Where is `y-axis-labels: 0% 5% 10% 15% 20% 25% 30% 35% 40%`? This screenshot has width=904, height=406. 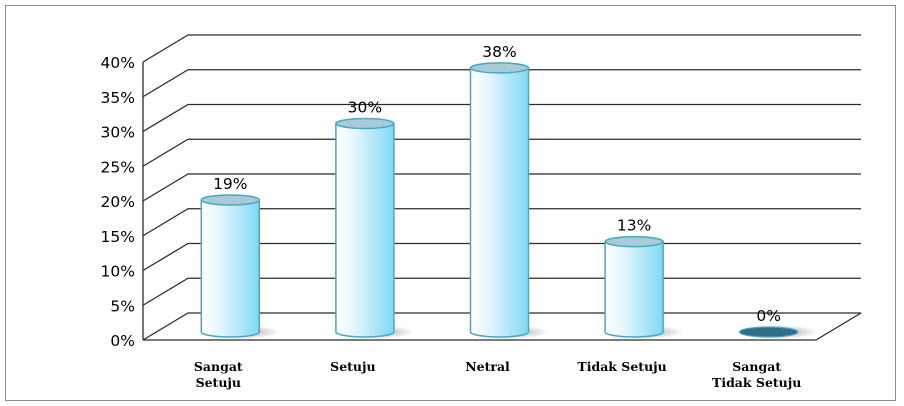 y-axis-labels: 0% 5% 10% 15% 20% 25% 30% 35% 40% is located at coordinates (118, 202).